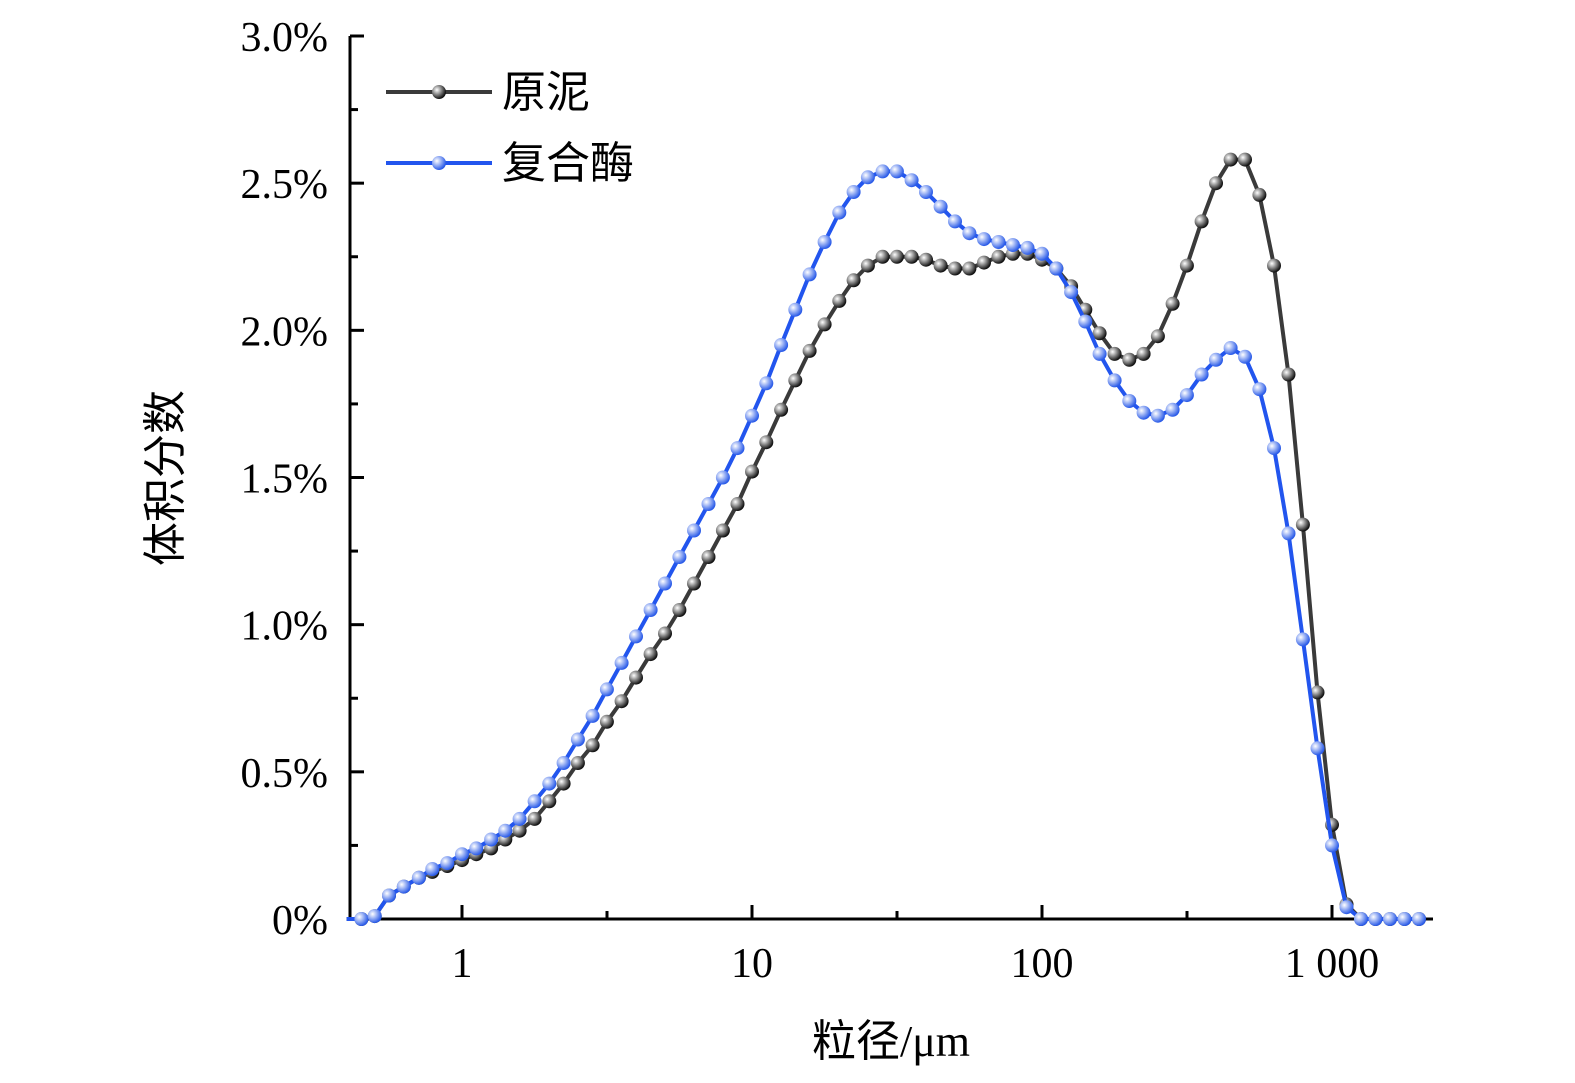 The image size is (1575, 1083). What do you see at coordinates (300, 921) in the screenshot?
I see `y-tick-label: 0%` at bounding box center [300, 921].